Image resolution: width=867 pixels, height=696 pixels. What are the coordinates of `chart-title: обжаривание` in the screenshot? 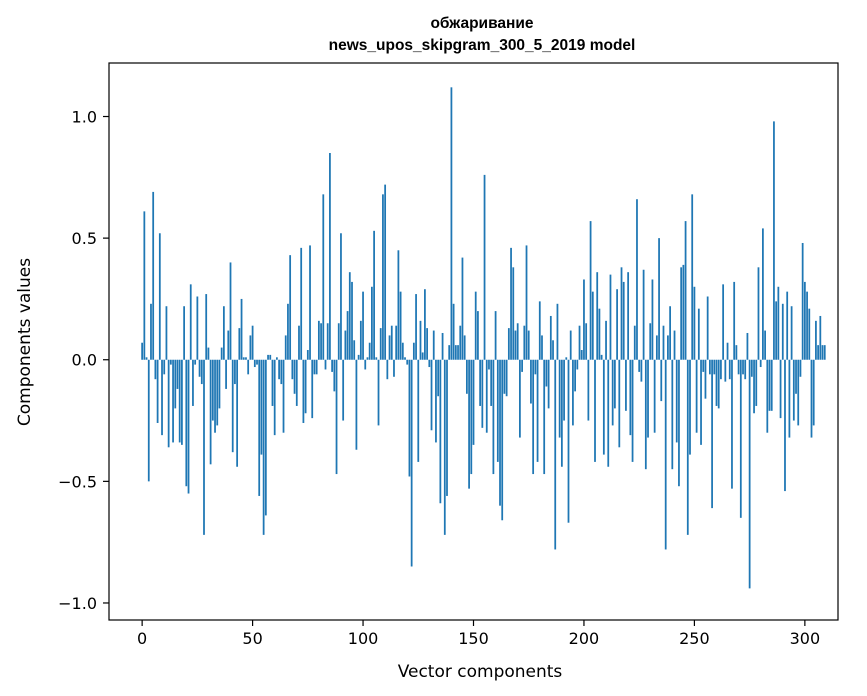 It's located at (481, 23).